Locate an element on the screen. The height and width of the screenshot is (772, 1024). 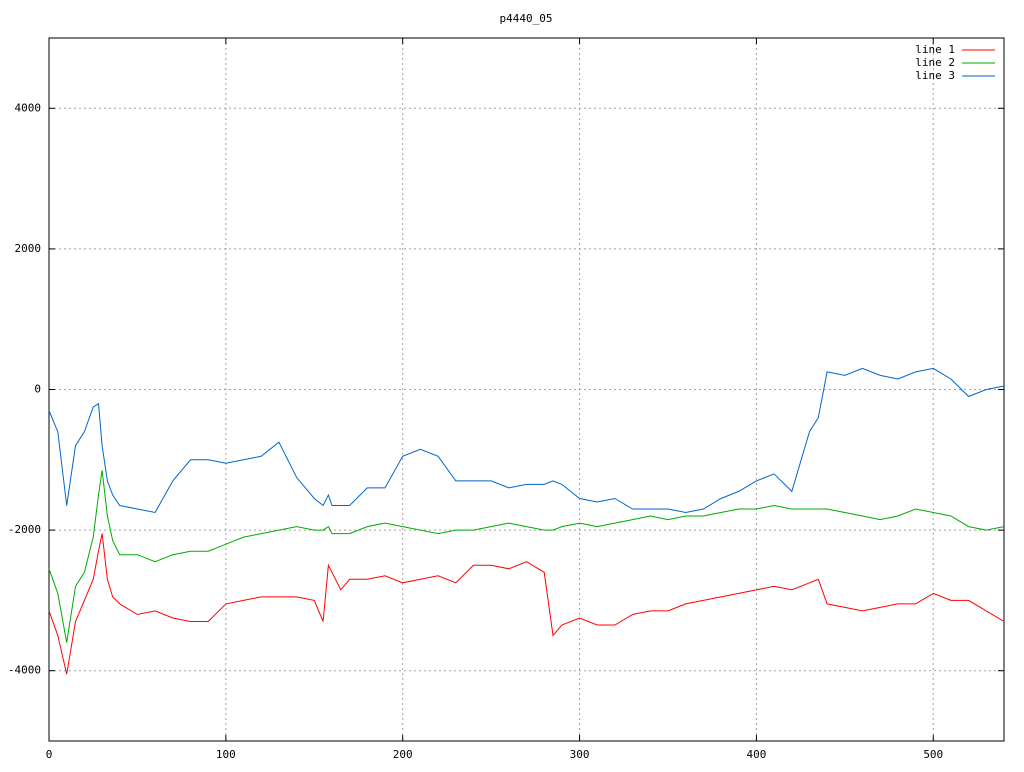
legend-label: line 3 is located at coordinates (935, 75).